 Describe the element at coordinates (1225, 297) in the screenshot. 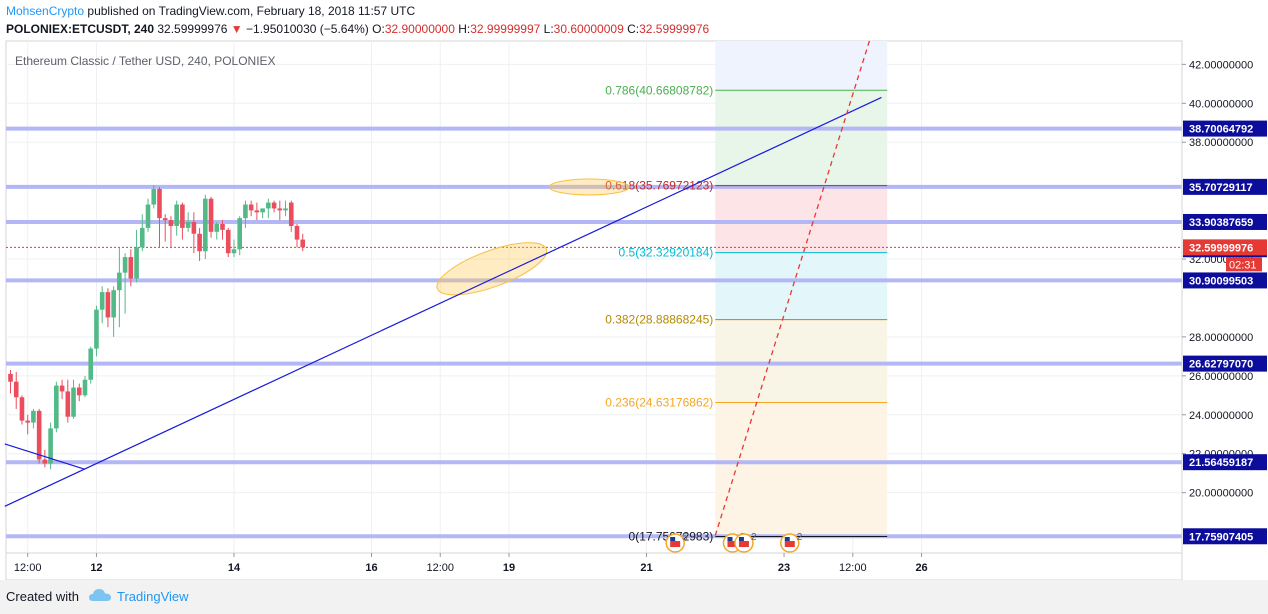

I see `price-axis` at that location.